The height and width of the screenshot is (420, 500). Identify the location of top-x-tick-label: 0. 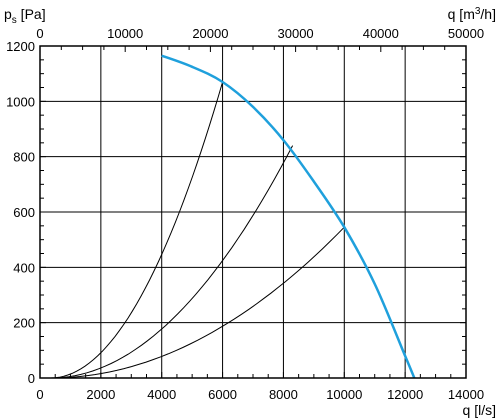
(39, 33).